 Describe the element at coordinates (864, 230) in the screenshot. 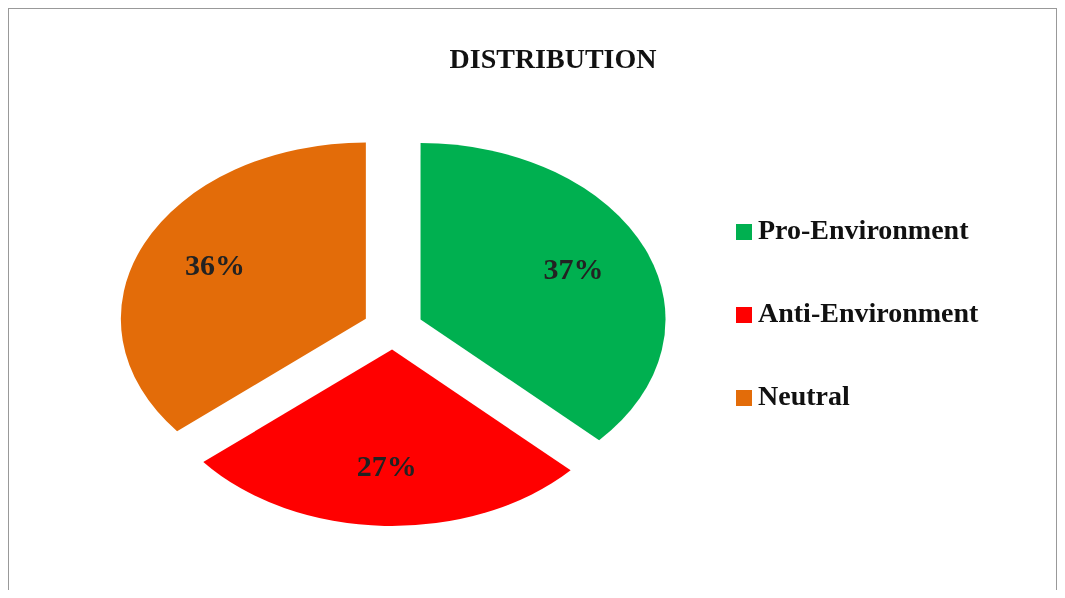

I see `legend-label: Pro-Environment` at that location.